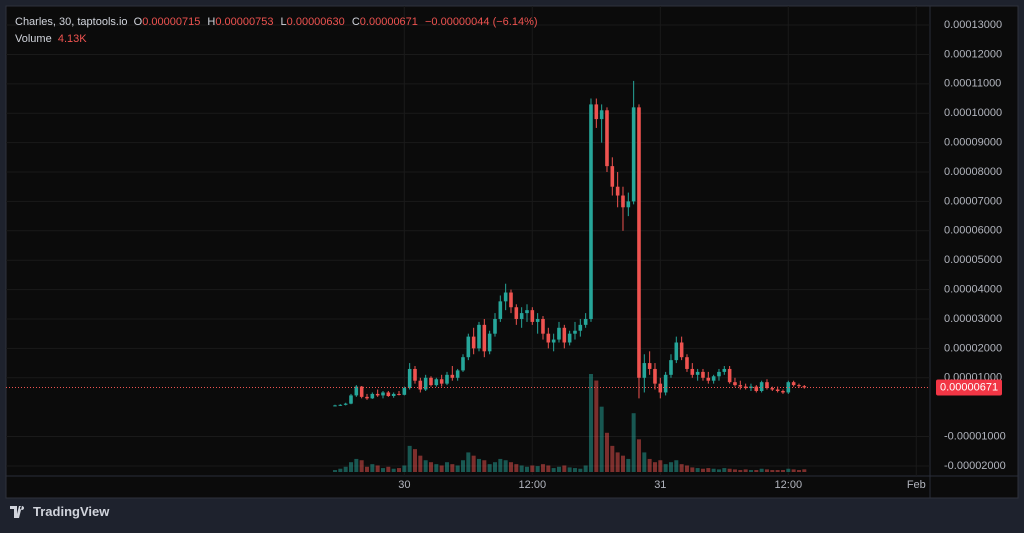 The height and width of the screenshot is (533, 1024). I want to click on symbol: Charles, 30, taptools.io, so click(71, 22).